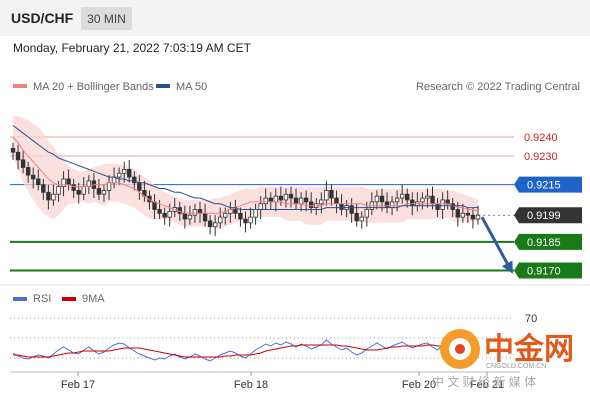 The image size is (590, 400). Describe the element at coordinates (541, 157) in the screenshot. I see `level-label: 0.9230` at that location.